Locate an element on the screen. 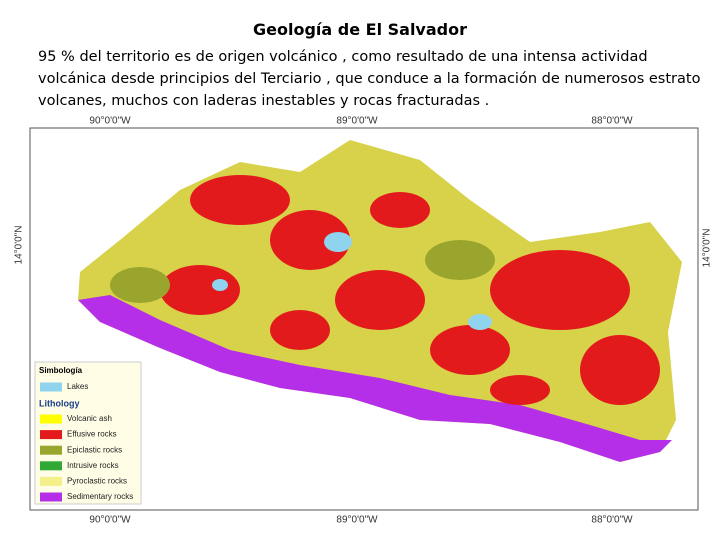 This screenshot has height=540, width=720. legend-label: Volcanic ash is located at coordinates (89, 418).